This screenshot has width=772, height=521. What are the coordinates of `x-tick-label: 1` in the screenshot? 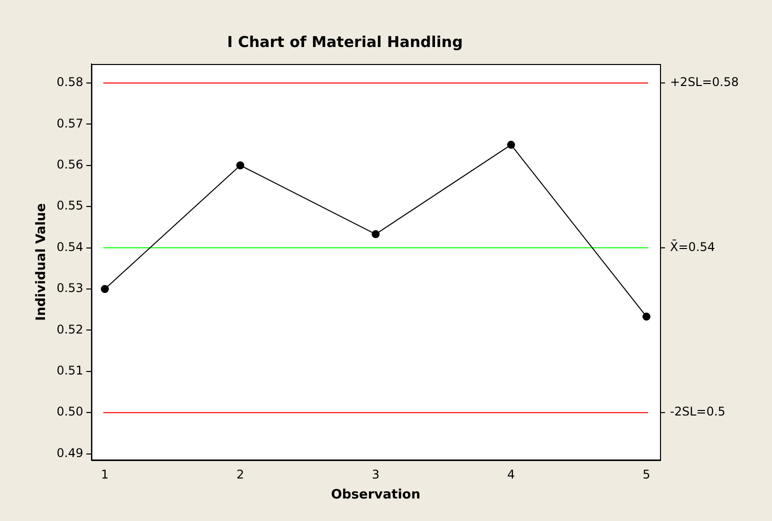 It's located at (105, 474).